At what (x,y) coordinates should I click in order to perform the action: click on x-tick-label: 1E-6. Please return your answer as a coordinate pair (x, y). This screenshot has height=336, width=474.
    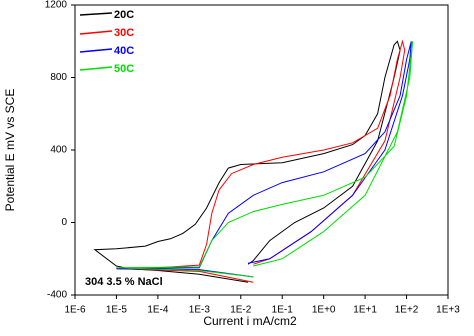
    Looking at the image, I should click on (75, 310).